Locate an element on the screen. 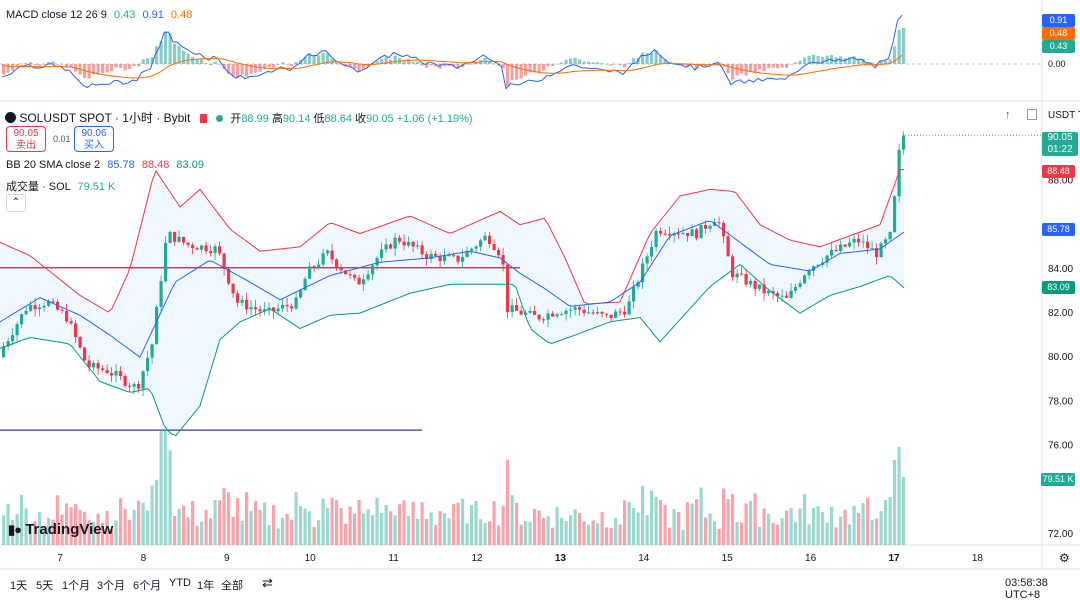 The height and width of the screenshot is (601, 1080). timeframe-all: 全部 is located at coordinates (232, 586).